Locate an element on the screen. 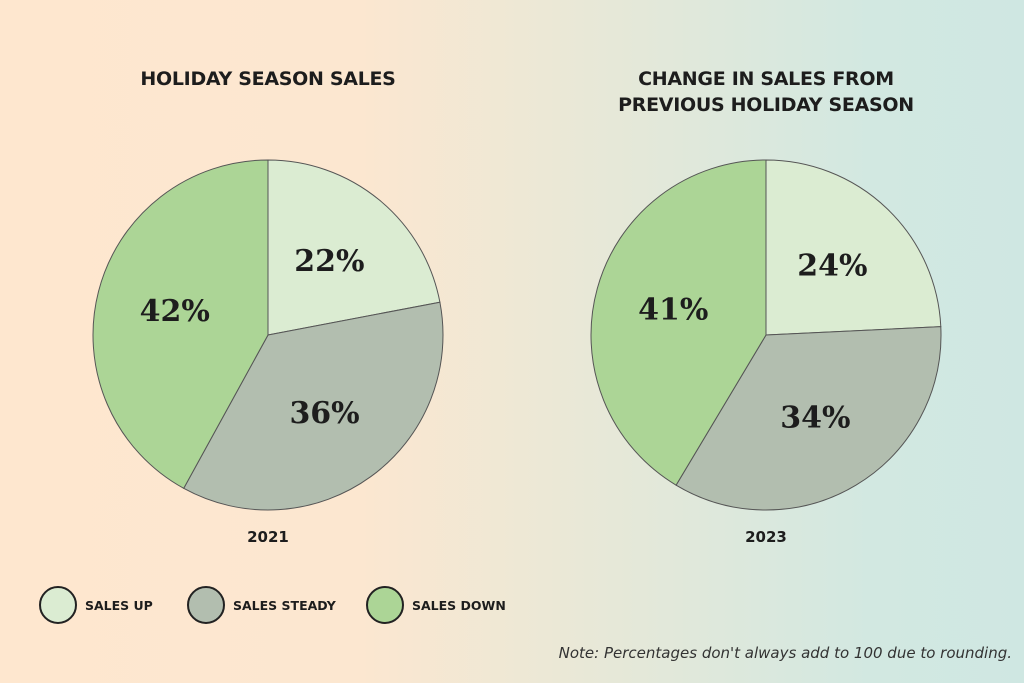 This screenshot has height=683, width=1024. legend-label: SALES DOWN is located at coordinates (459, 605).